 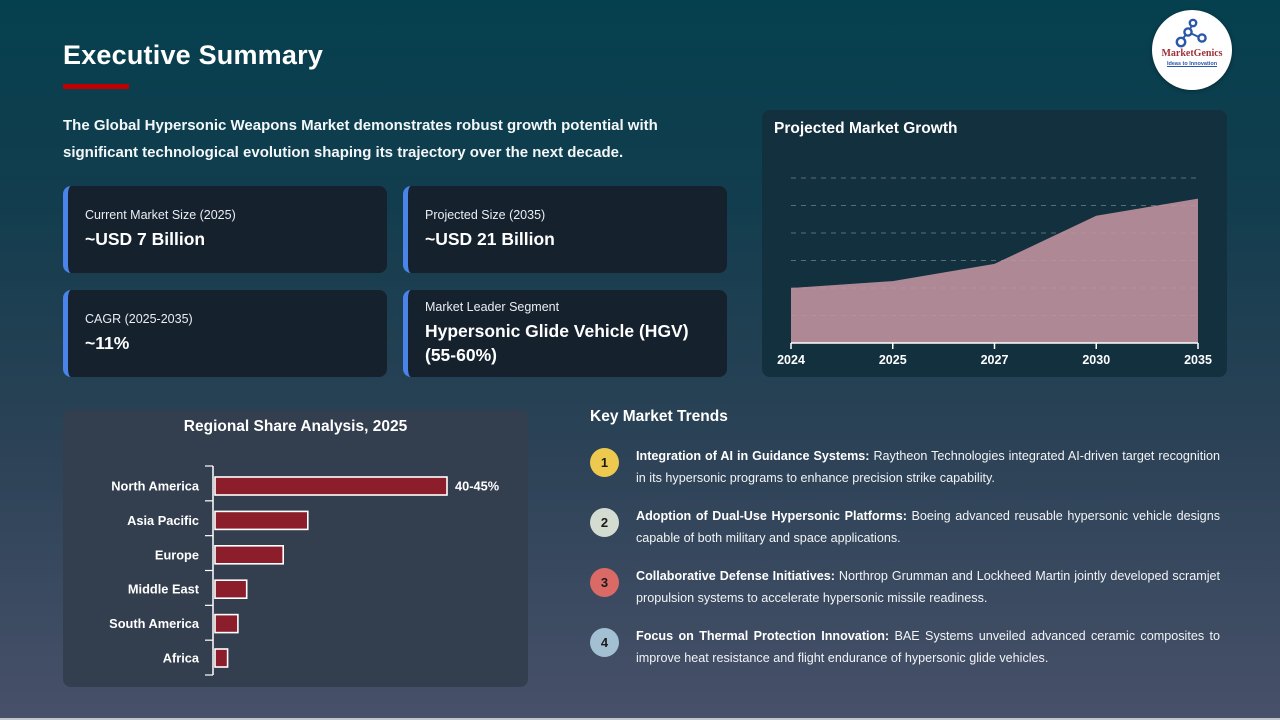 I want to click on stat-card-value: ~USD 21 Billion, so click(x=490, y=239).